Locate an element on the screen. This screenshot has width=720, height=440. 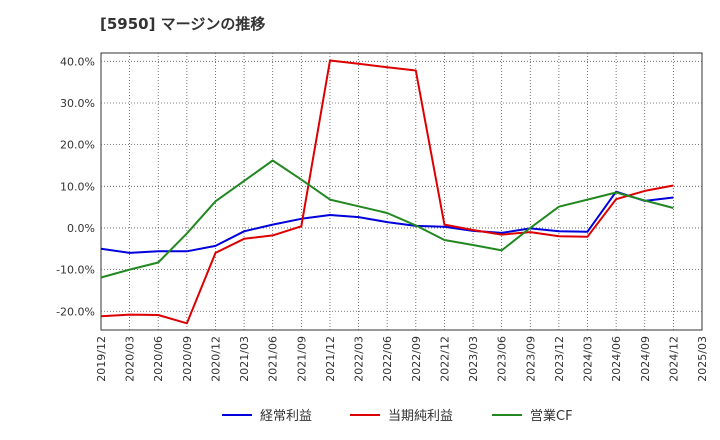
x-tick-label: 2025/03 is located at coordinates (702, 359).